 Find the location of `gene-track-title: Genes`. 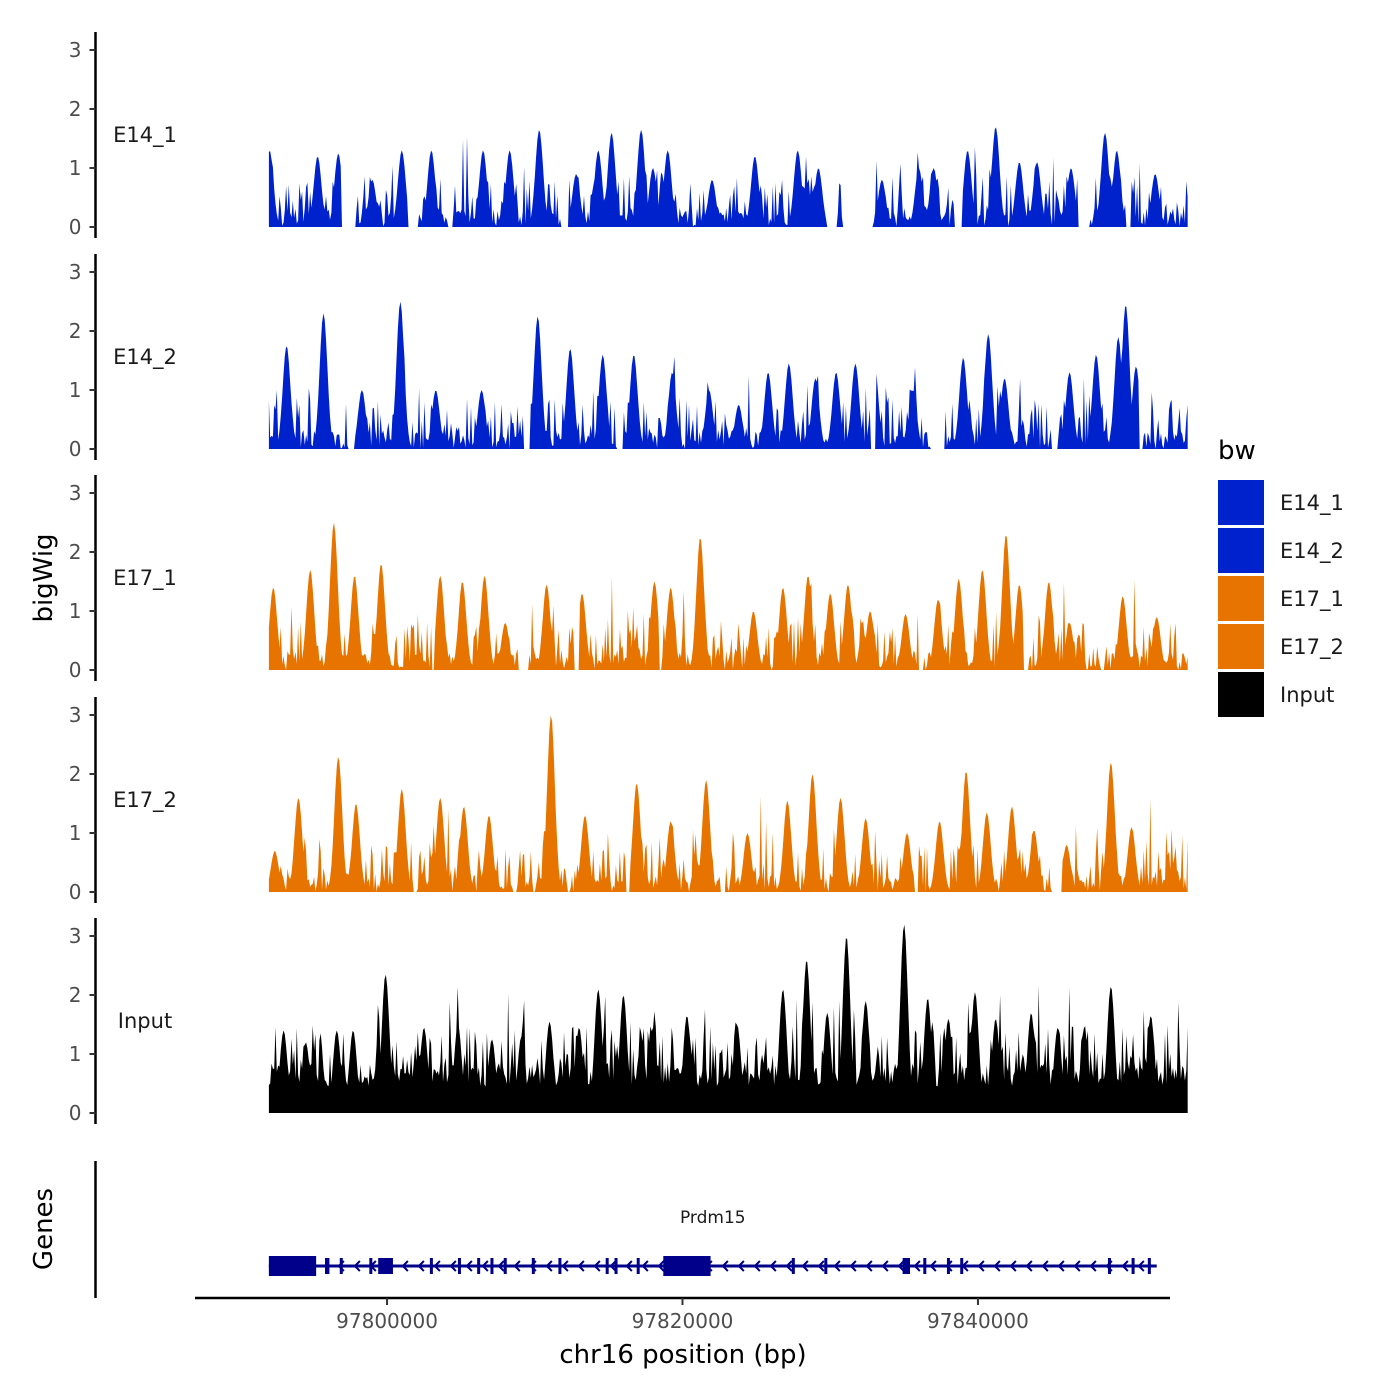

gene-track-title: Genes is located at coordinates (44, 1229).